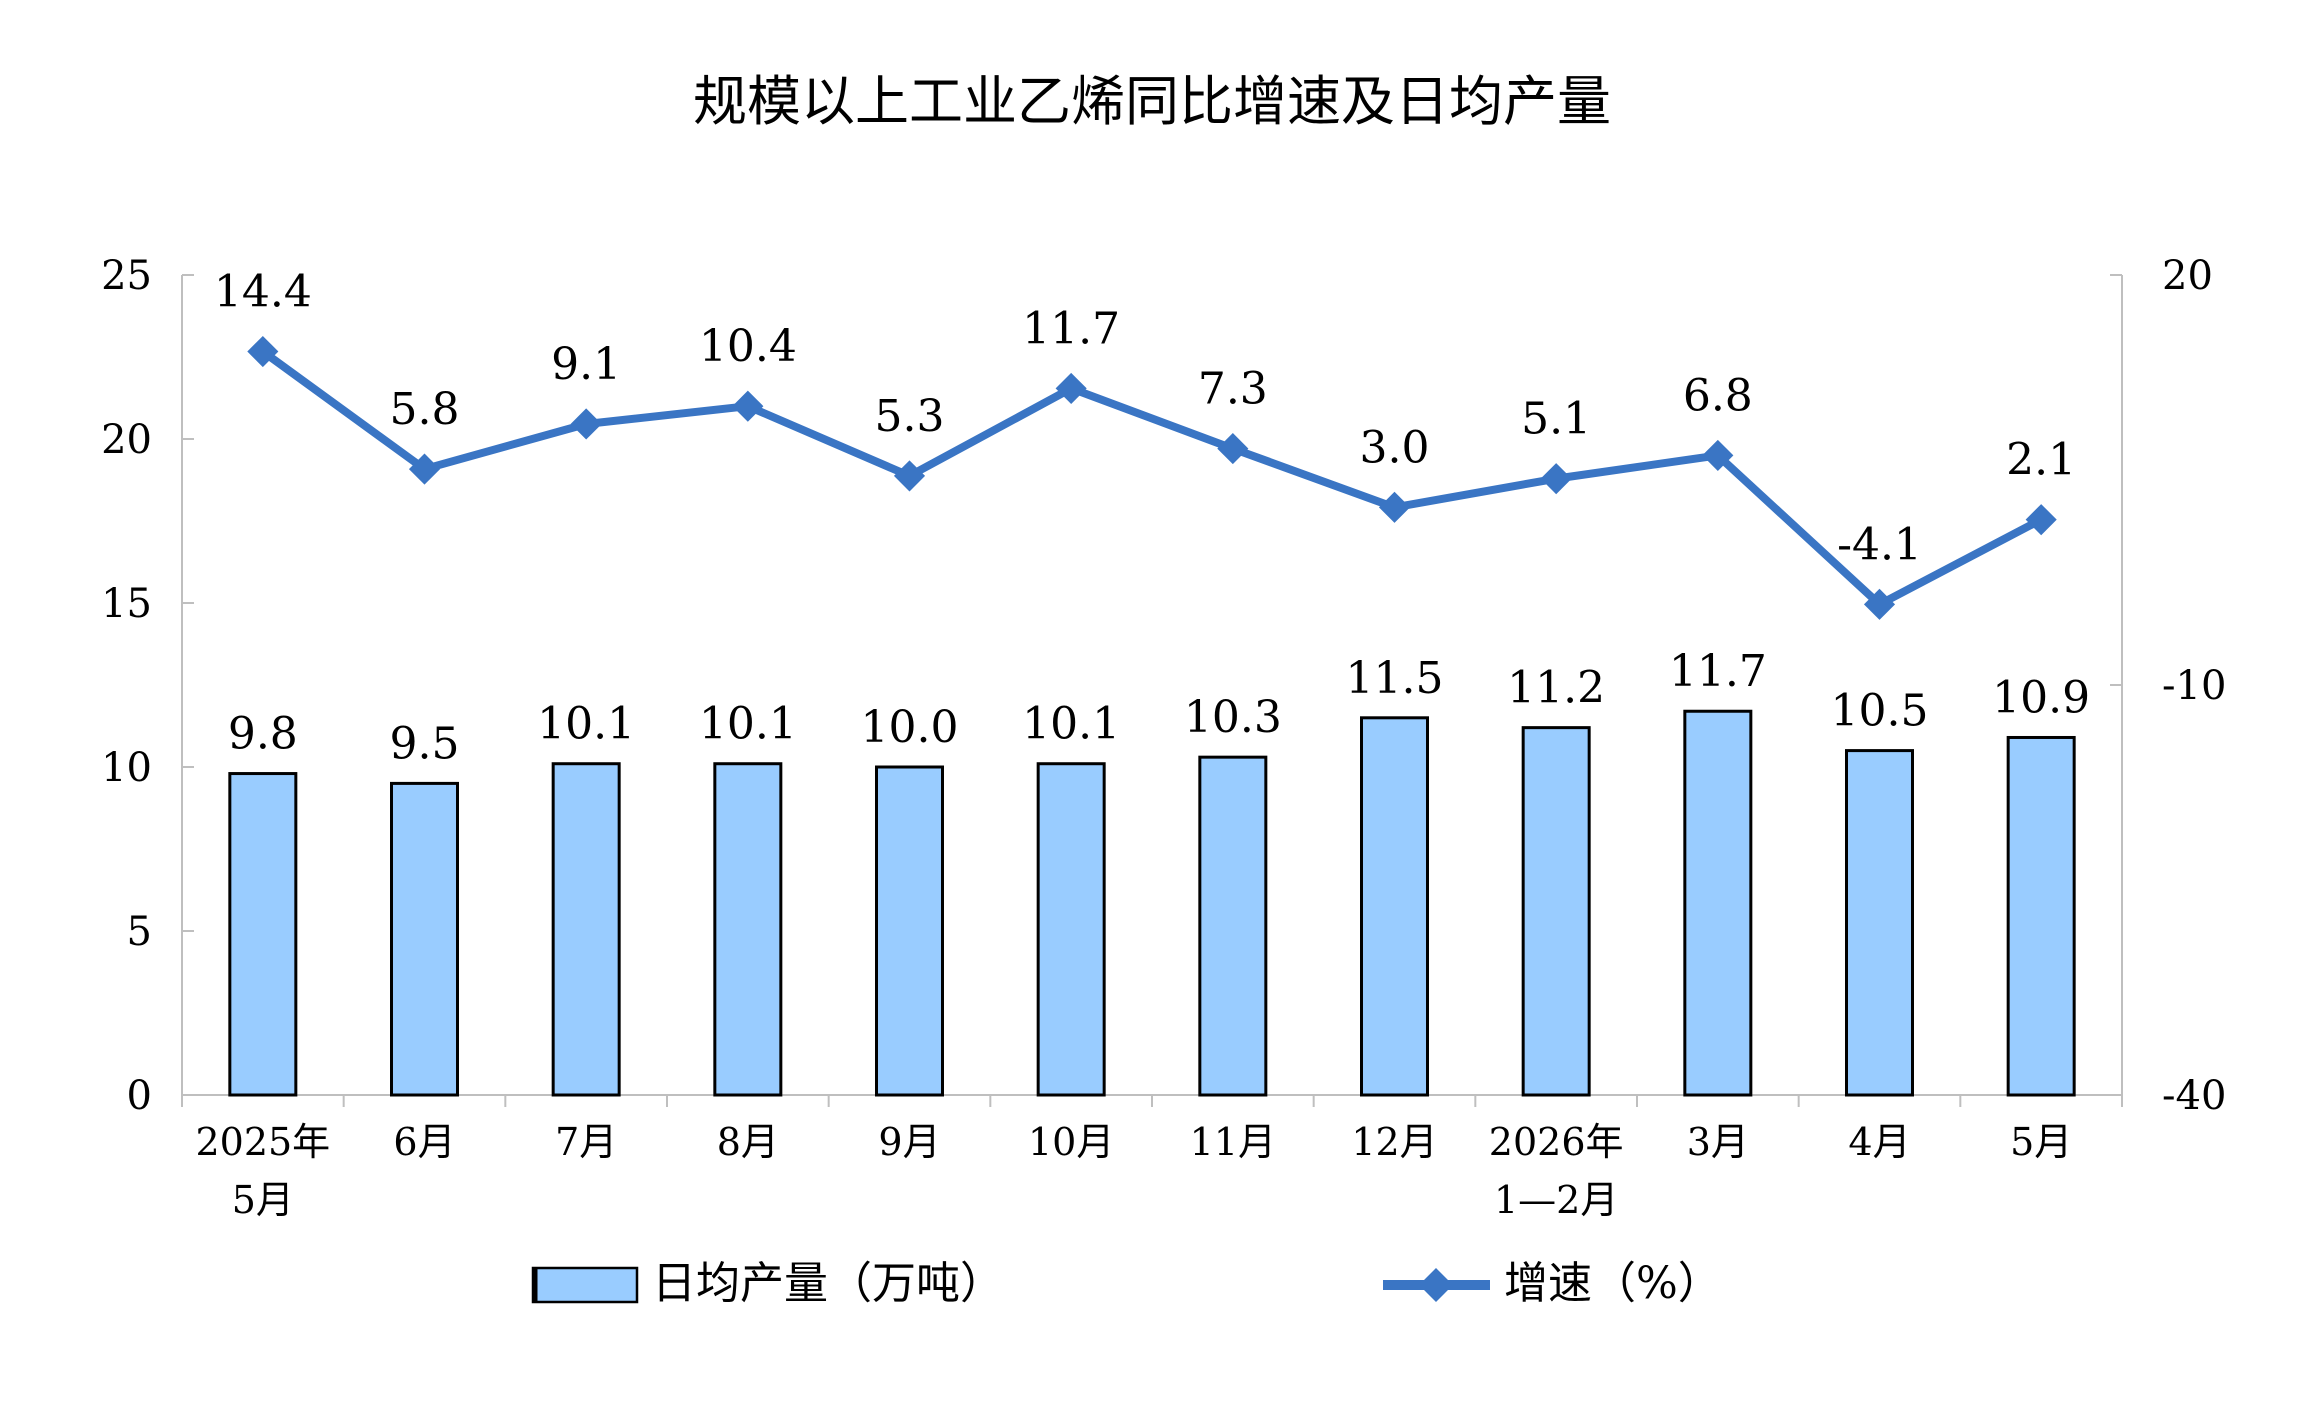  What do you see at coordinates (748, 1142) in the screenshot?
I see `x-tick-label: 8月` at bounding box center [748, 1142].